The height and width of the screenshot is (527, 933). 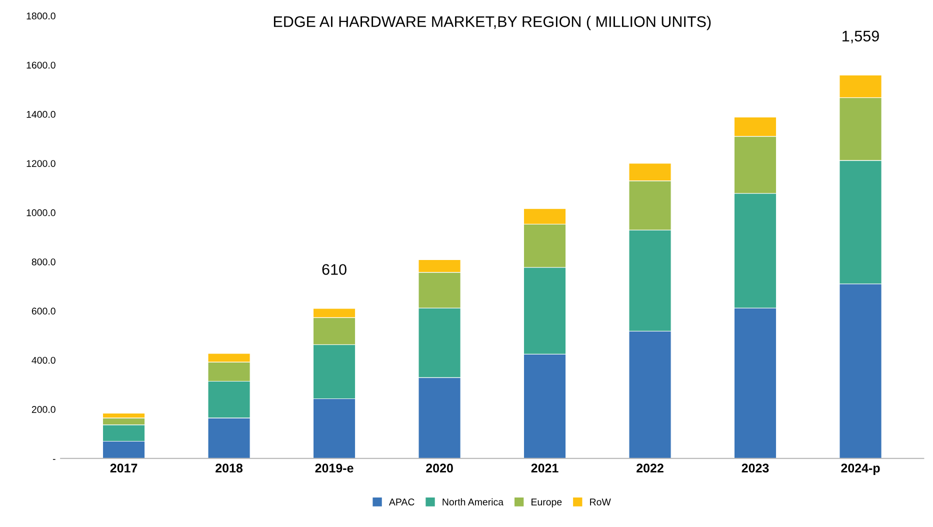 I want to click on y-tick-label: 200.0, so click(x=44, y=409).